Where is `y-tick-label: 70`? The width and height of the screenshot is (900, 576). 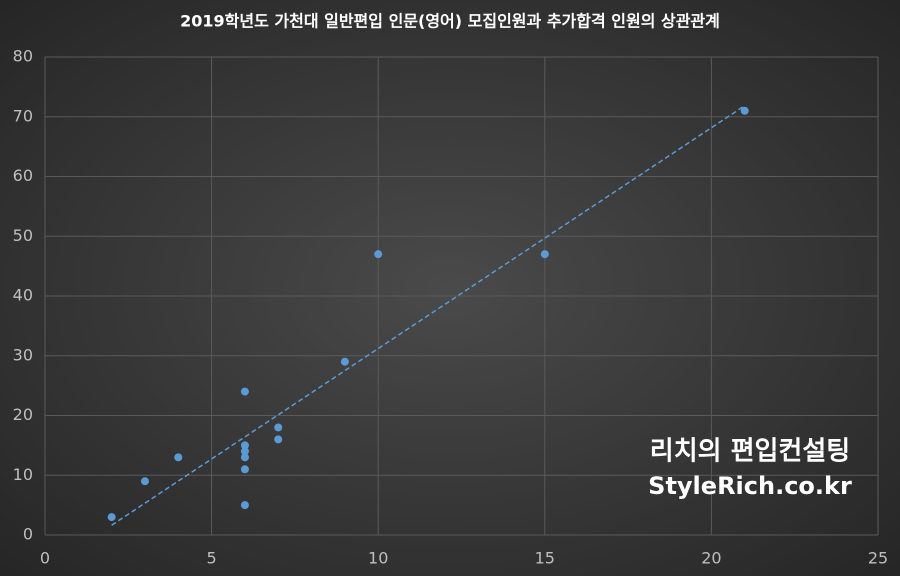
y-tick-label: 70 is located at coordinates (23, 115).